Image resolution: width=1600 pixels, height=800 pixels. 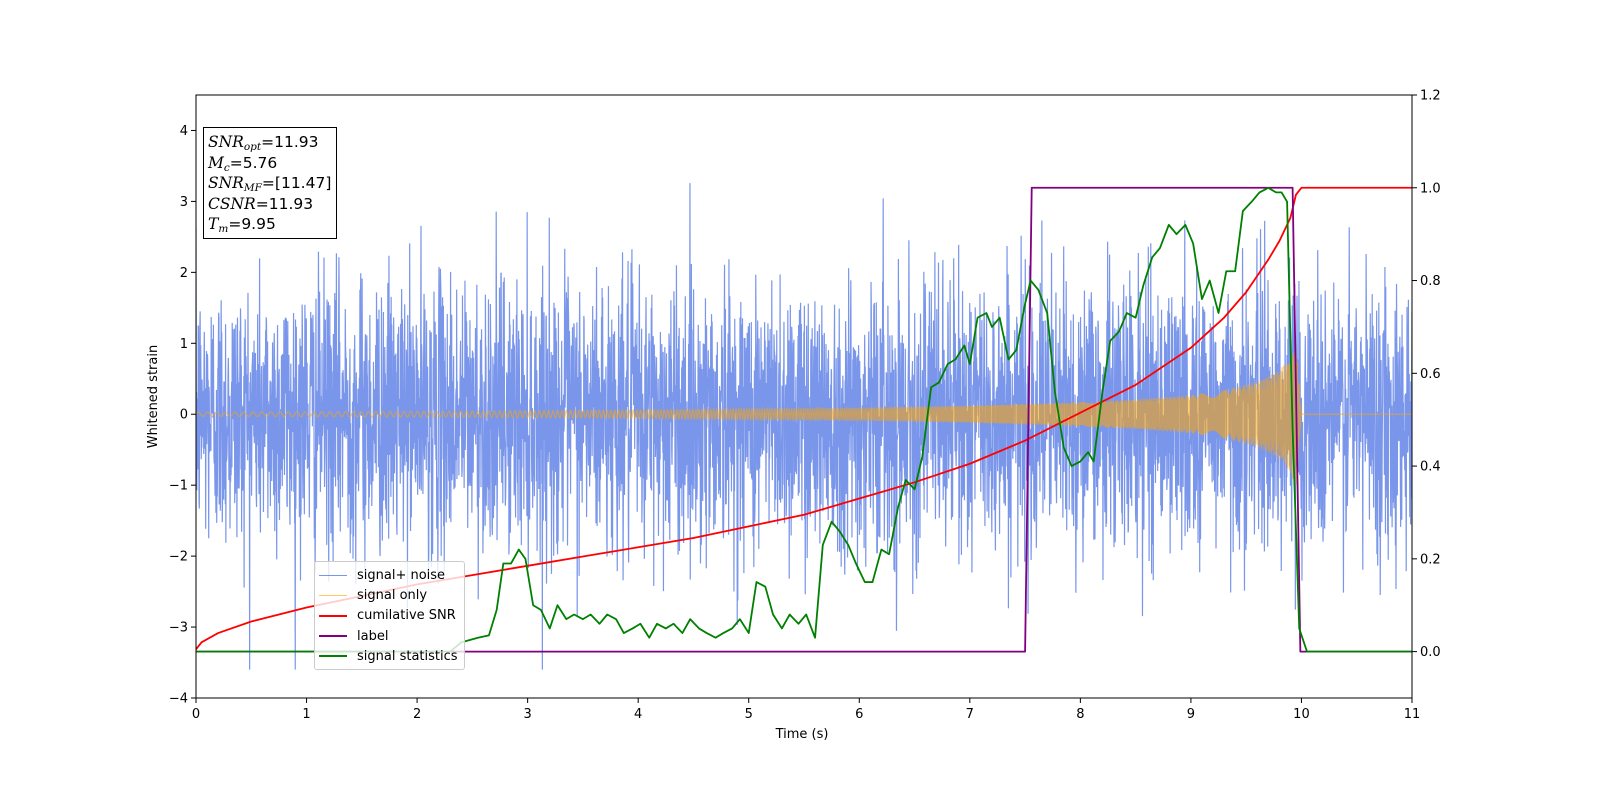 I want to click on x-axis-title: Time (s), so click(x=802, y=734).